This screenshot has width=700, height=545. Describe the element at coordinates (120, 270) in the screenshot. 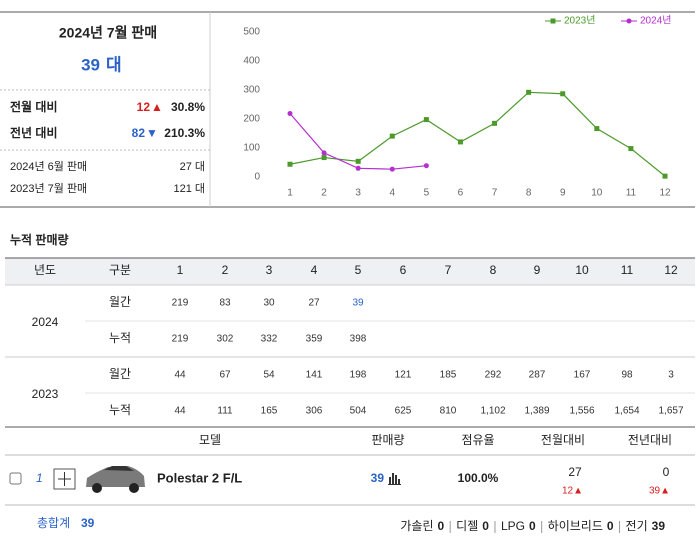

I see `table-header: 구분` at that location.